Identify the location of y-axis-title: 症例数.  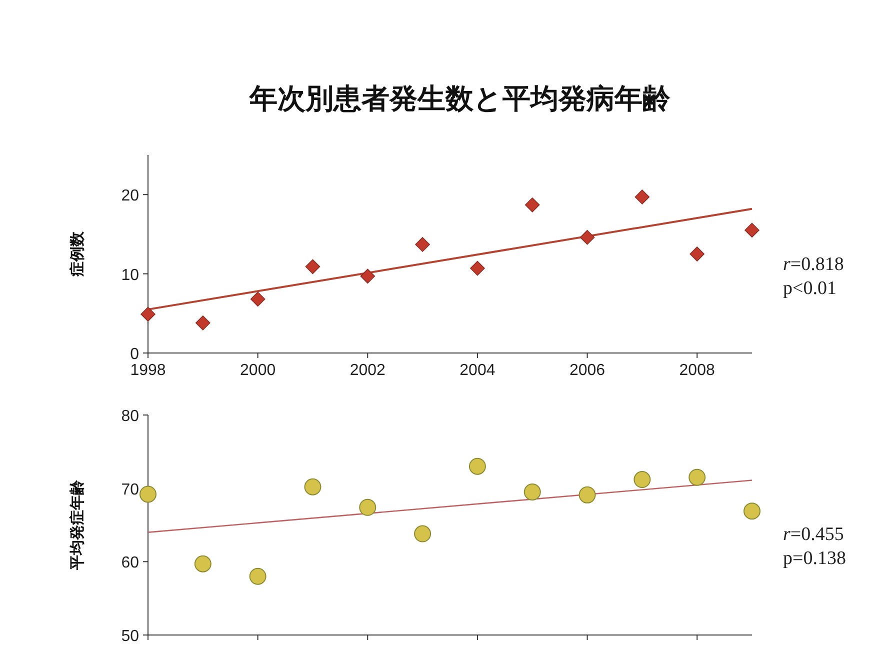
(77, 254).